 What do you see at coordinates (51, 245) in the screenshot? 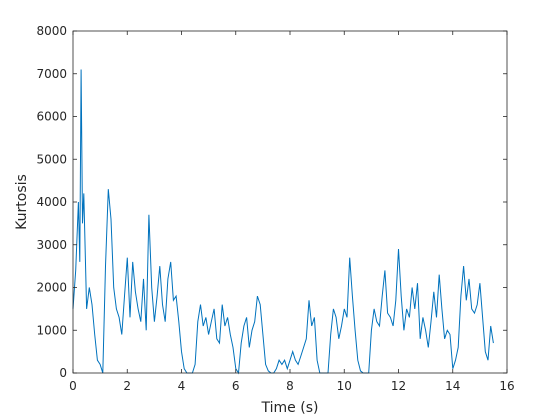
I see `y-tick-label: 3000` at bounding box center [51, 245].